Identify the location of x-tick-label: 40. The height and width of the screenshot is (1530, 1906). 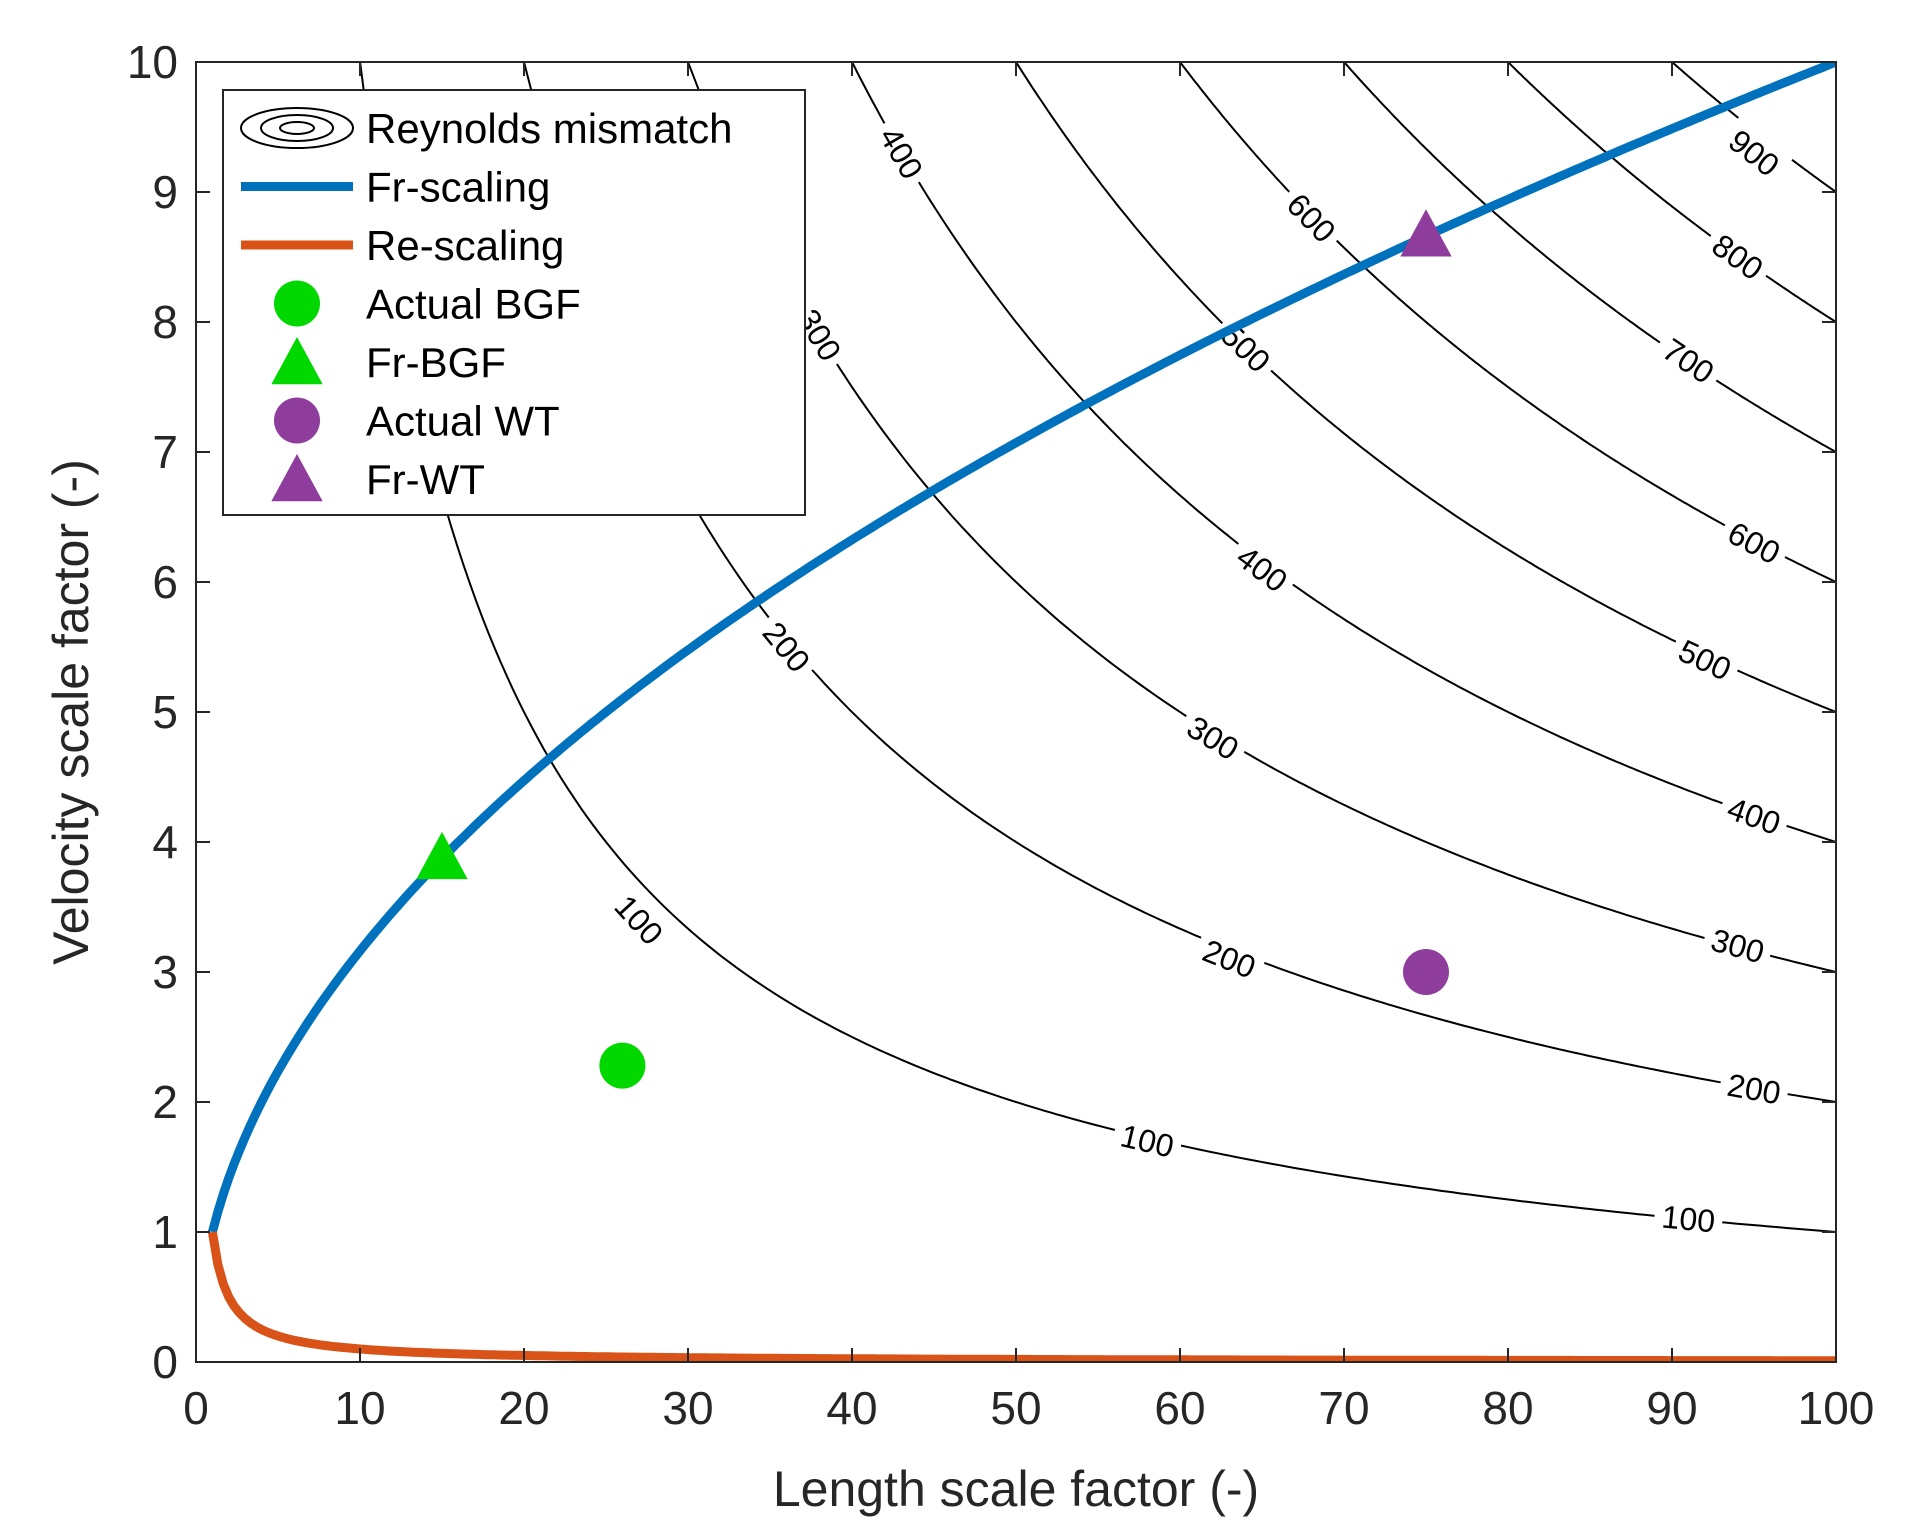
(851, 1408).